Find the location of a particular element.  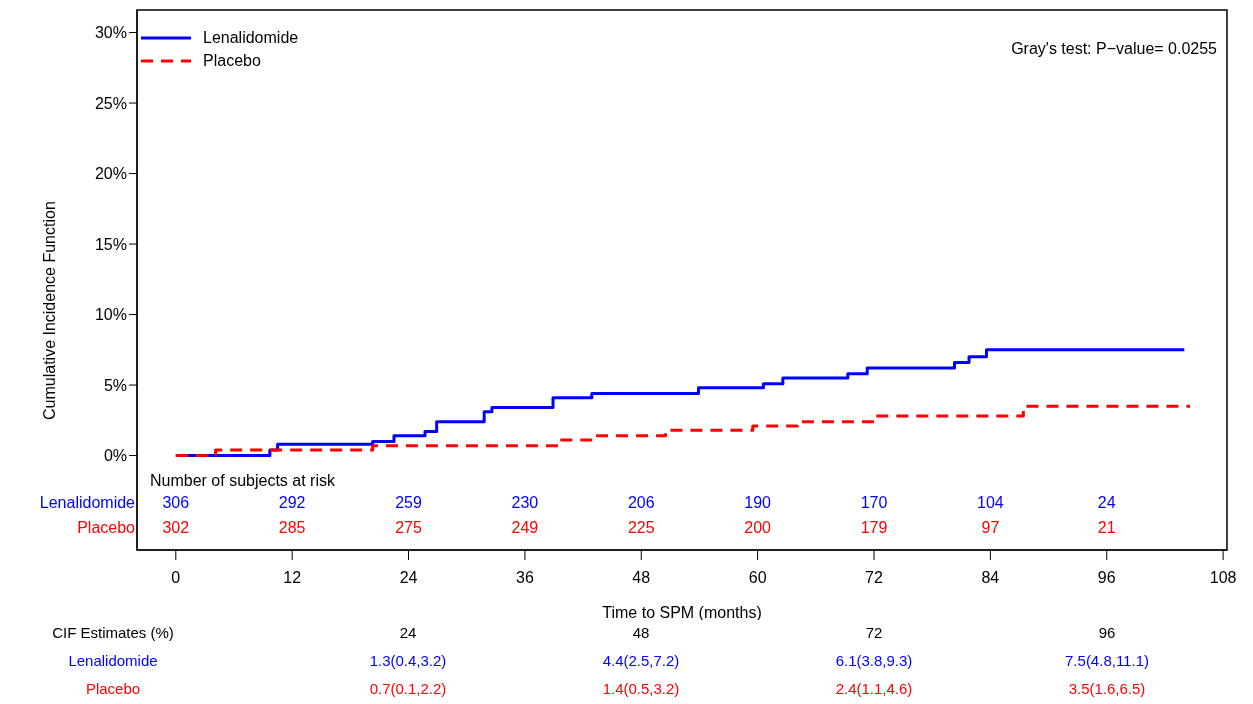

x-tick-label: 48 is located at coordinates (641, 578).